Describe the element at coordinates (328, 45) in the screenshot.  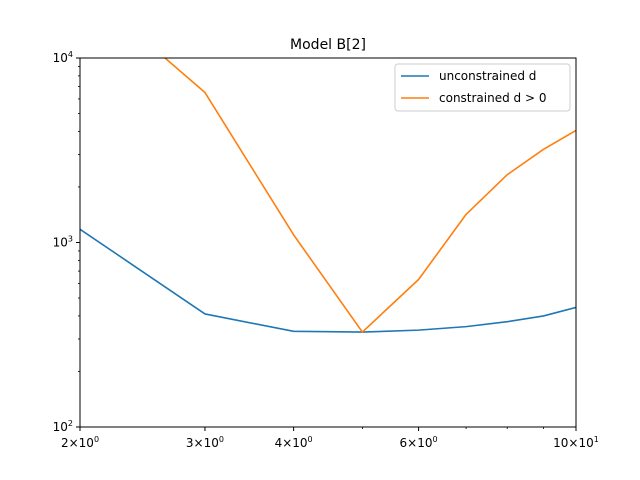
I see `chart-title: Model B[2]` at that location.